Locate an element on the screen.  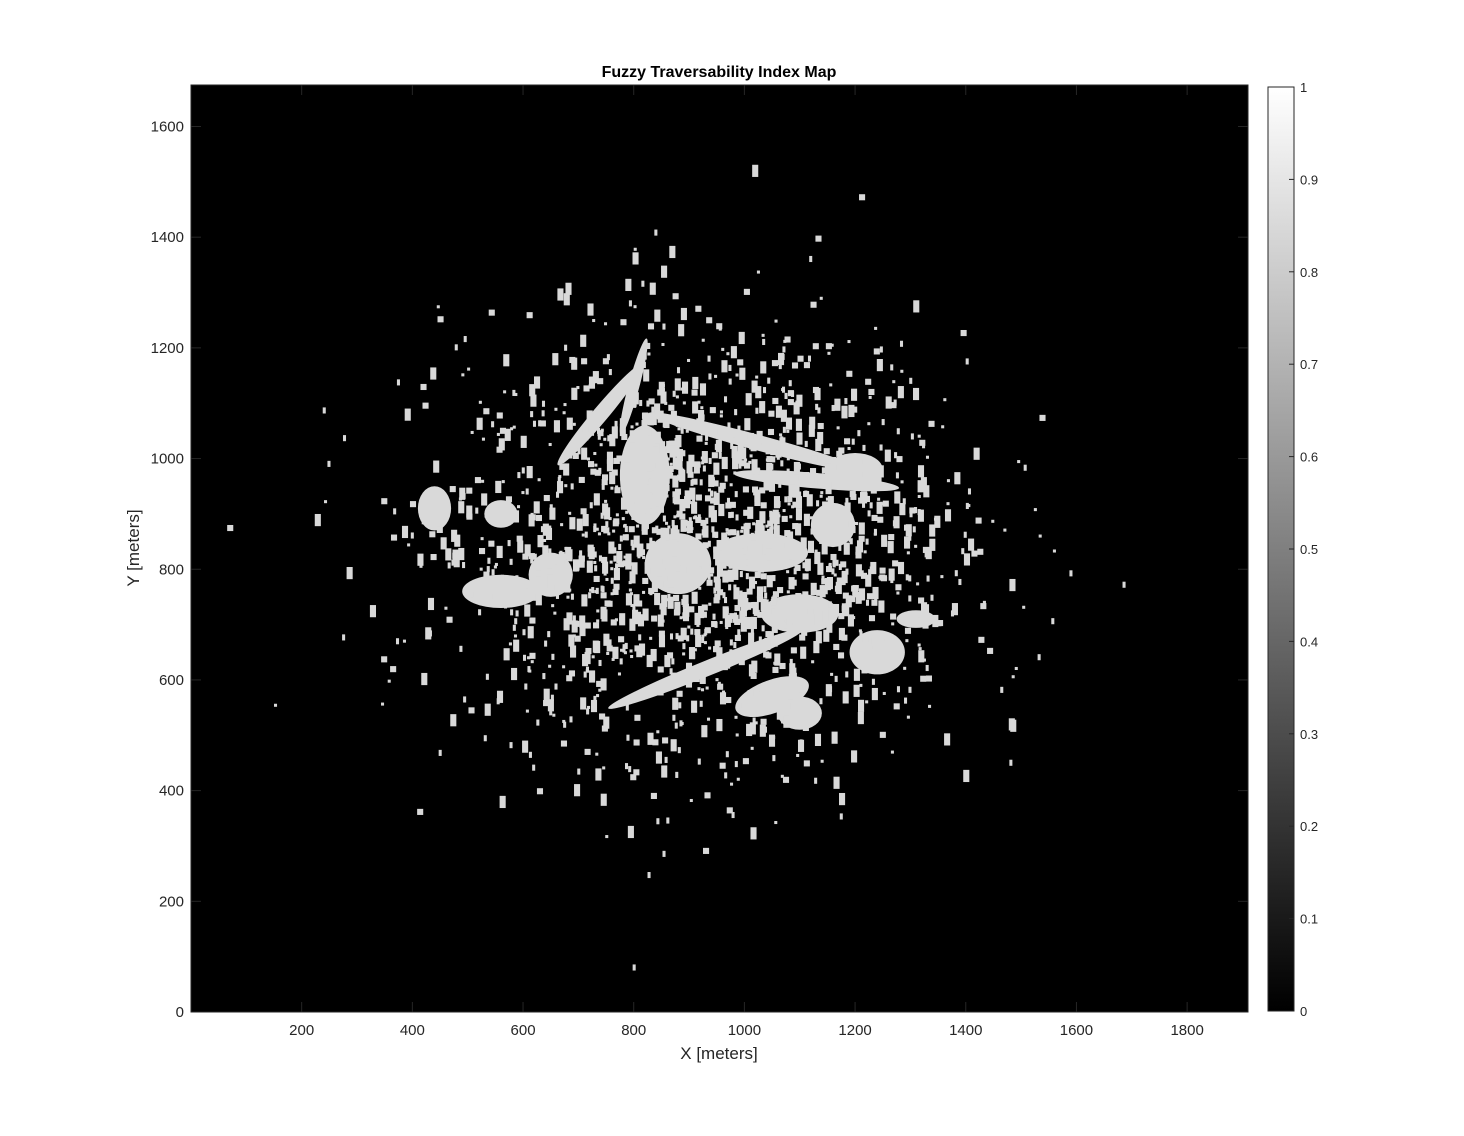
x-tick-label: 400 is located at coordinates (412, 1030).